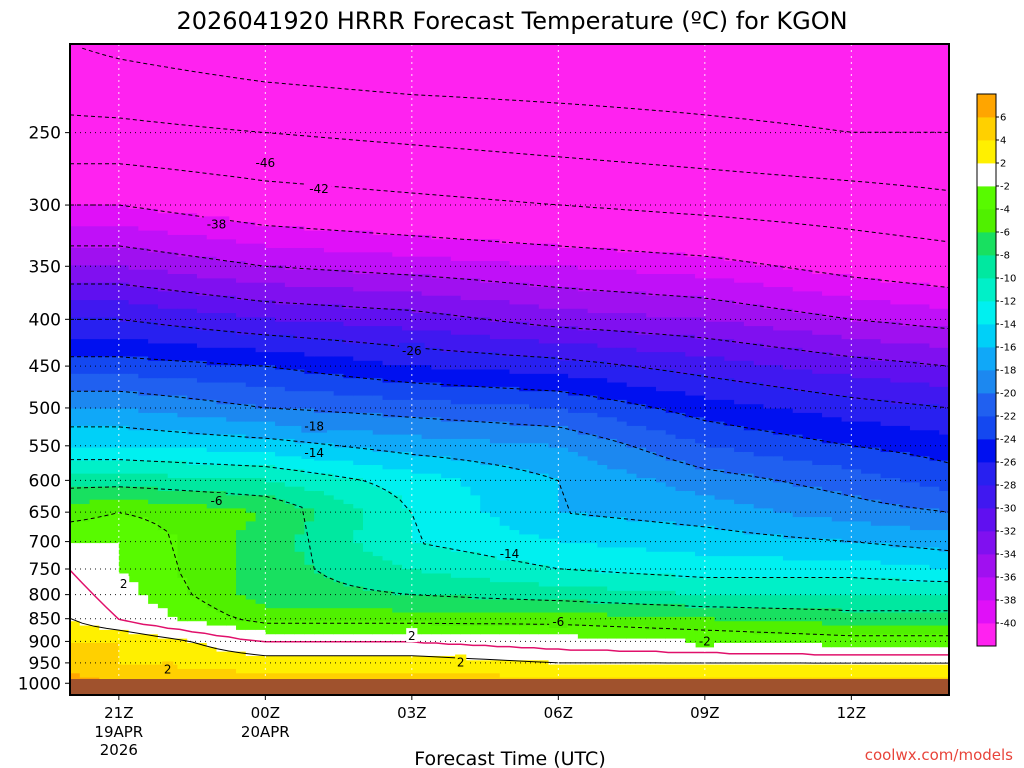  Describe the element at coordinates (1005, 187) in the screenshot. I see `colorbar-label: -2` at that location.